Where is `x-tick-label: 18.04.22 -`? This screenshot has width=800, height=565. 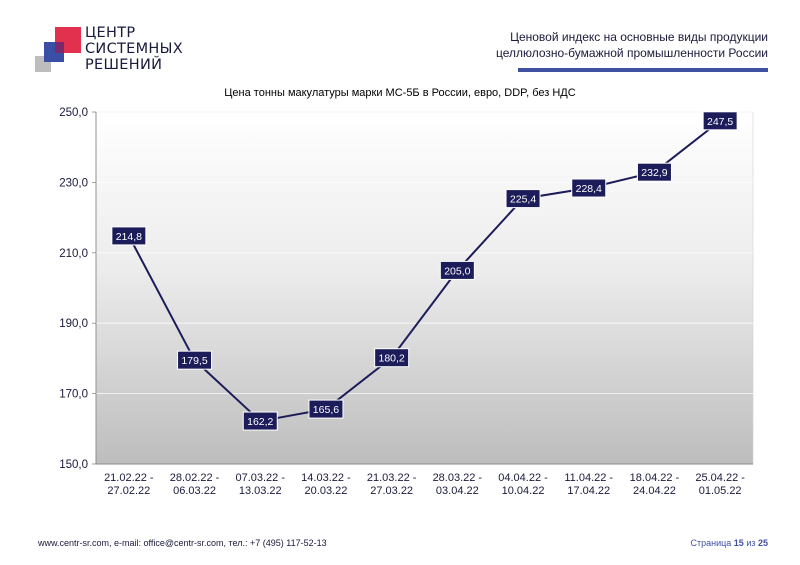
x-tick-label: 18.04.22 - is located at coordinates (655, 478).